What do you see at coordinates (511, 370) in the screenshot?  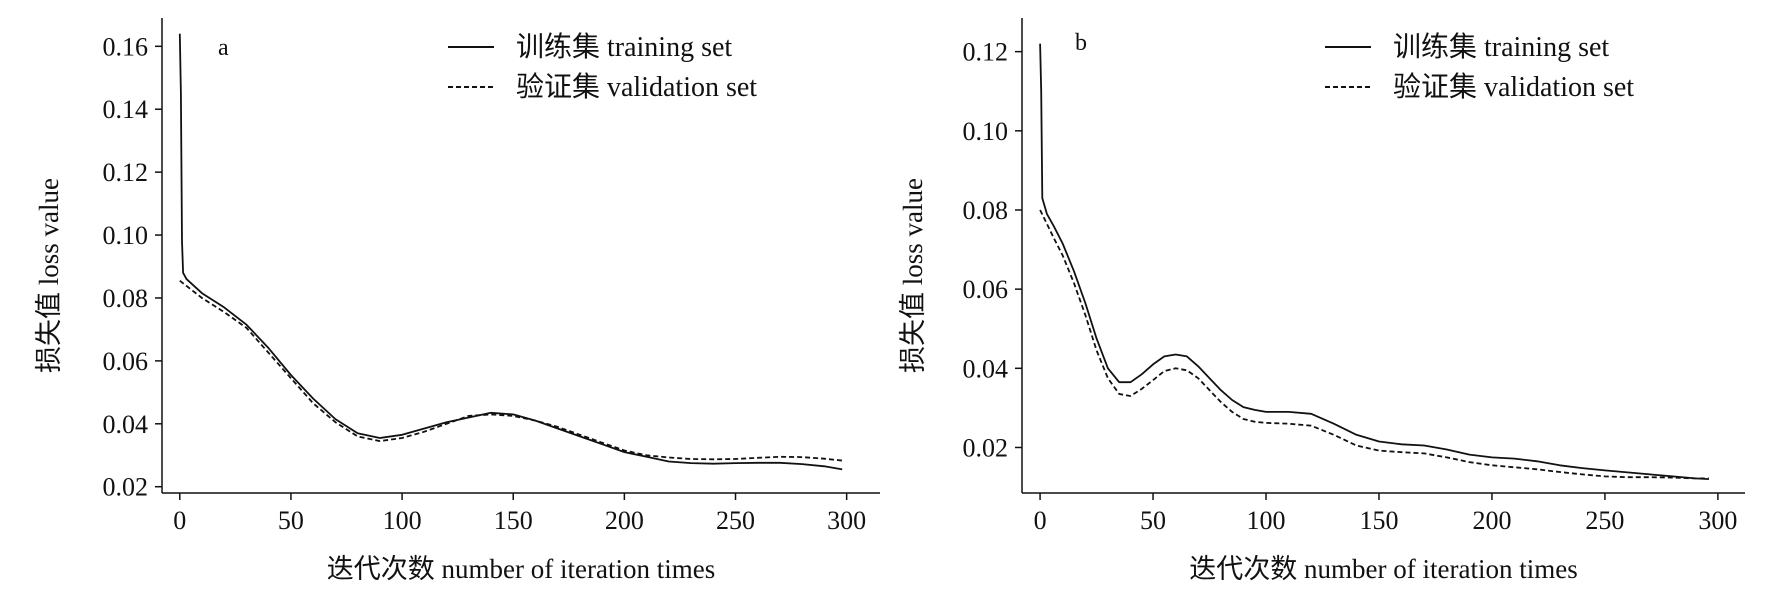 I see `series-line-validation` at bounding box center [511, 370].